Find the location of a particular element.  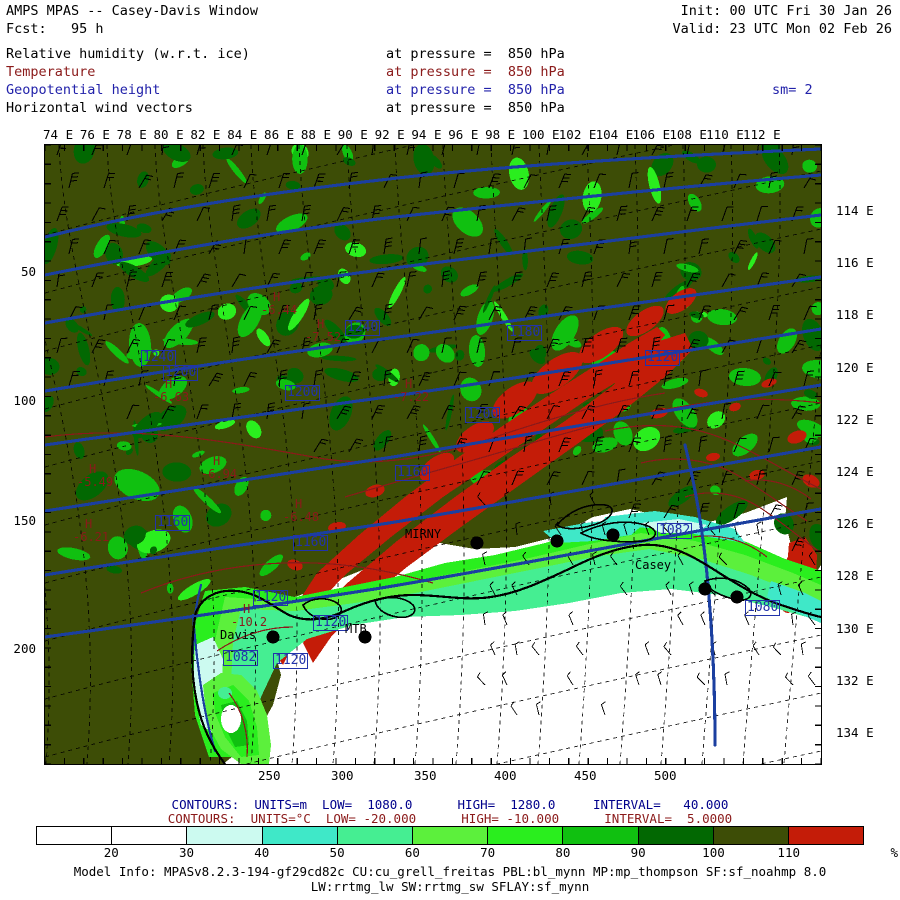

top-axis-tick-16: 106 E is located at coordinates (651, 134).